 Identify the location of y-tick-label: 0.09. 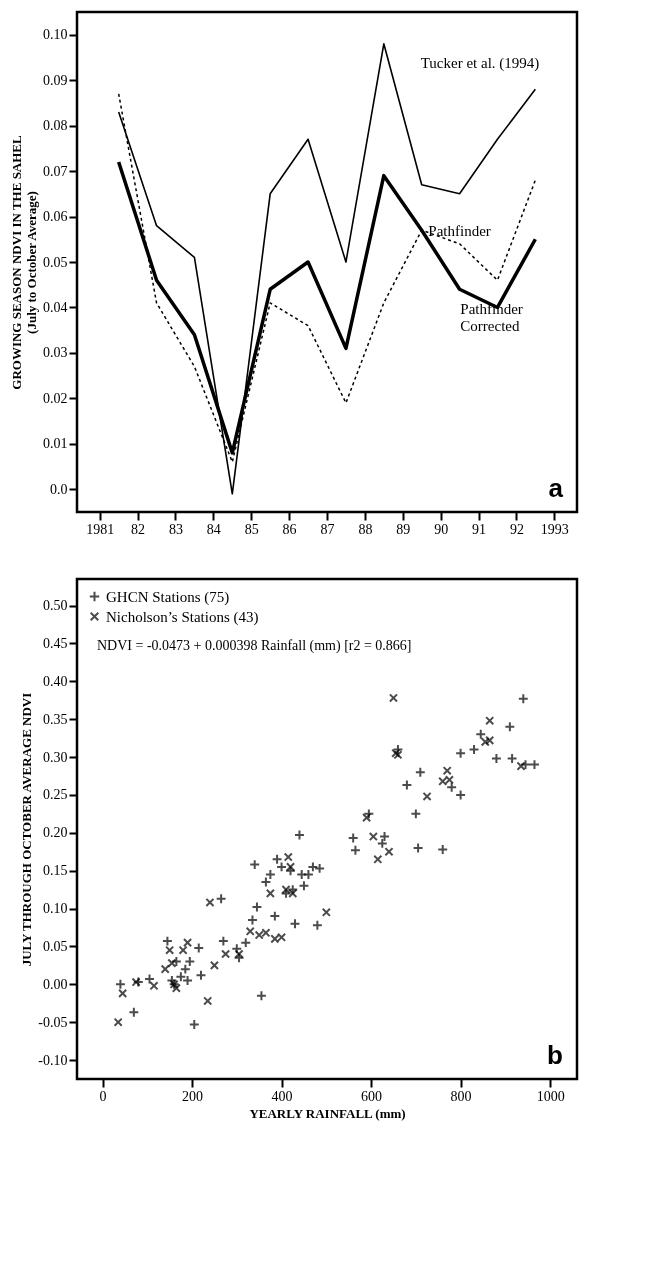
(55, 80).